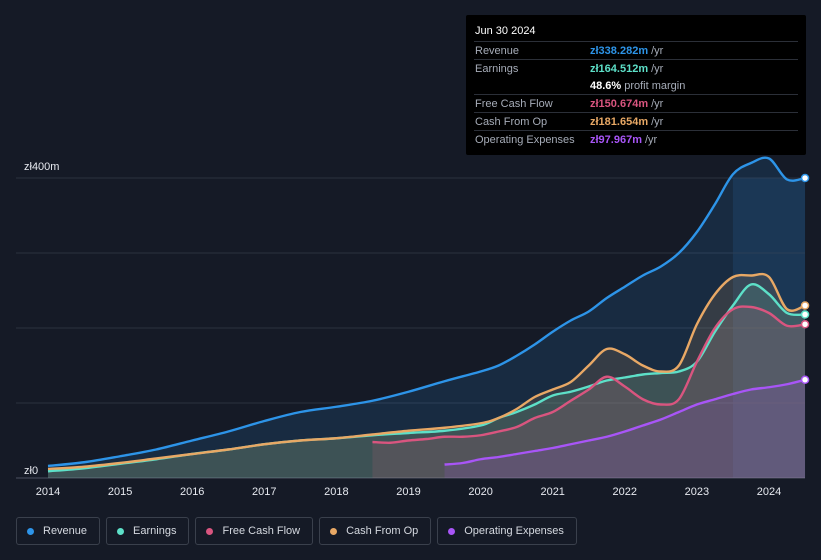 This screenshot has height=560, width=821. I want to click on tooltip-label: Free Cash Flow, so click(514, 103).